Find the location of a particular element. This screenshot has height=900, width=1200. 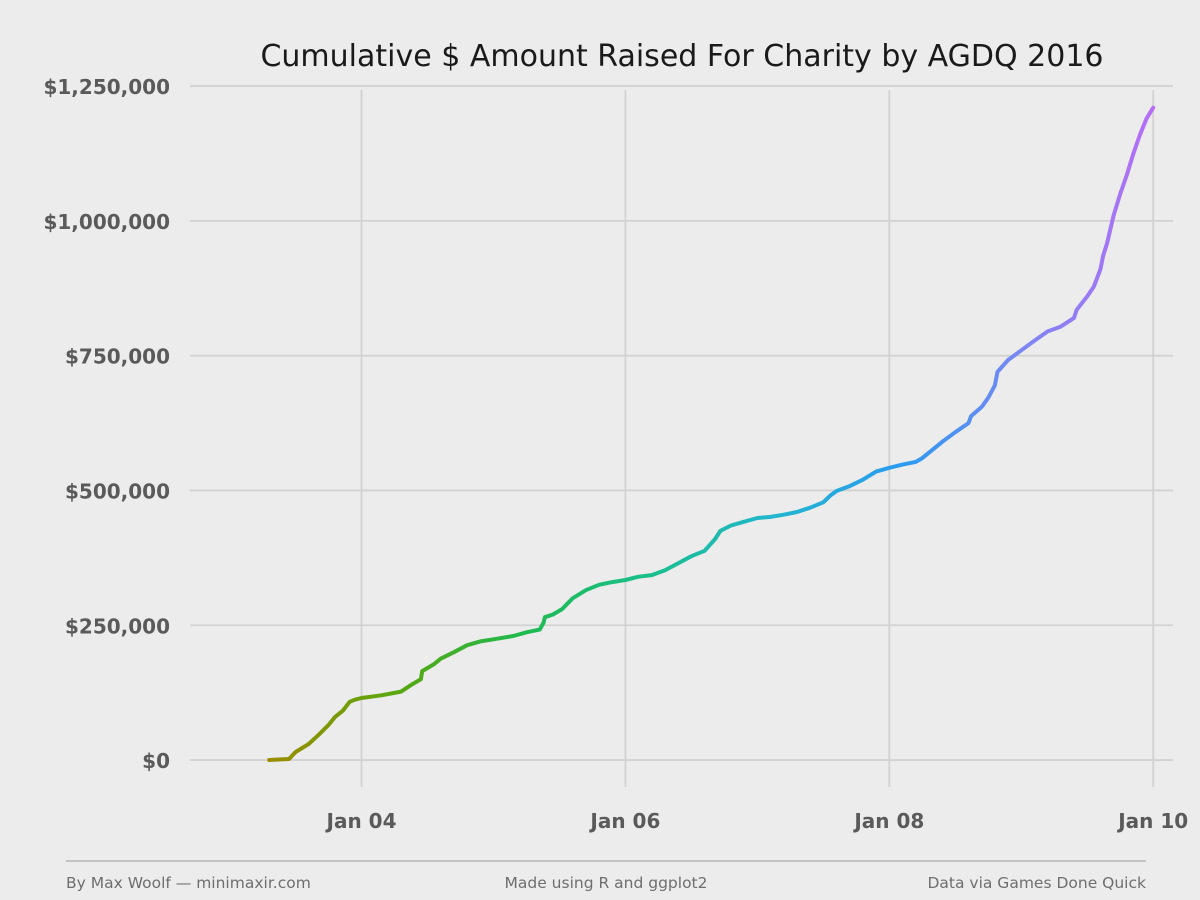

y-tick-label: $750,000 is located at coordinates (117, 357).